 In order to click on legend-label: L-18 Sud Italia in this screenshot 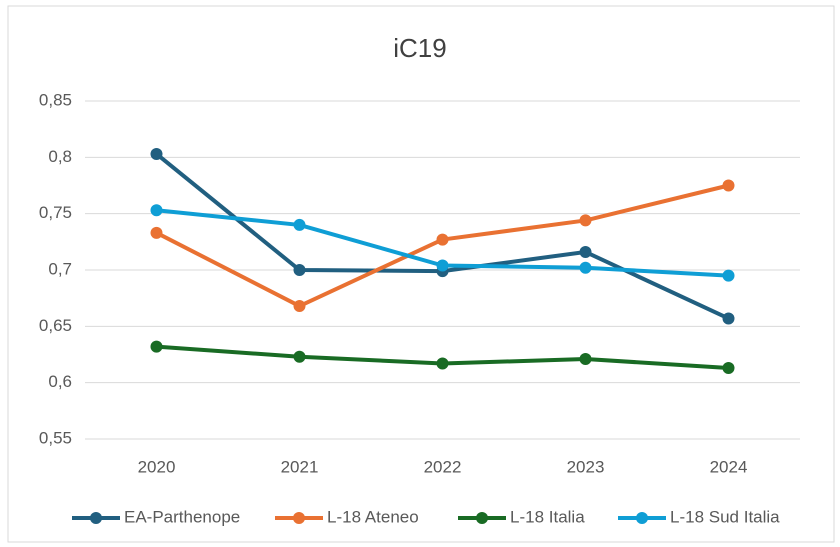, I will do `click(725, 516)`.